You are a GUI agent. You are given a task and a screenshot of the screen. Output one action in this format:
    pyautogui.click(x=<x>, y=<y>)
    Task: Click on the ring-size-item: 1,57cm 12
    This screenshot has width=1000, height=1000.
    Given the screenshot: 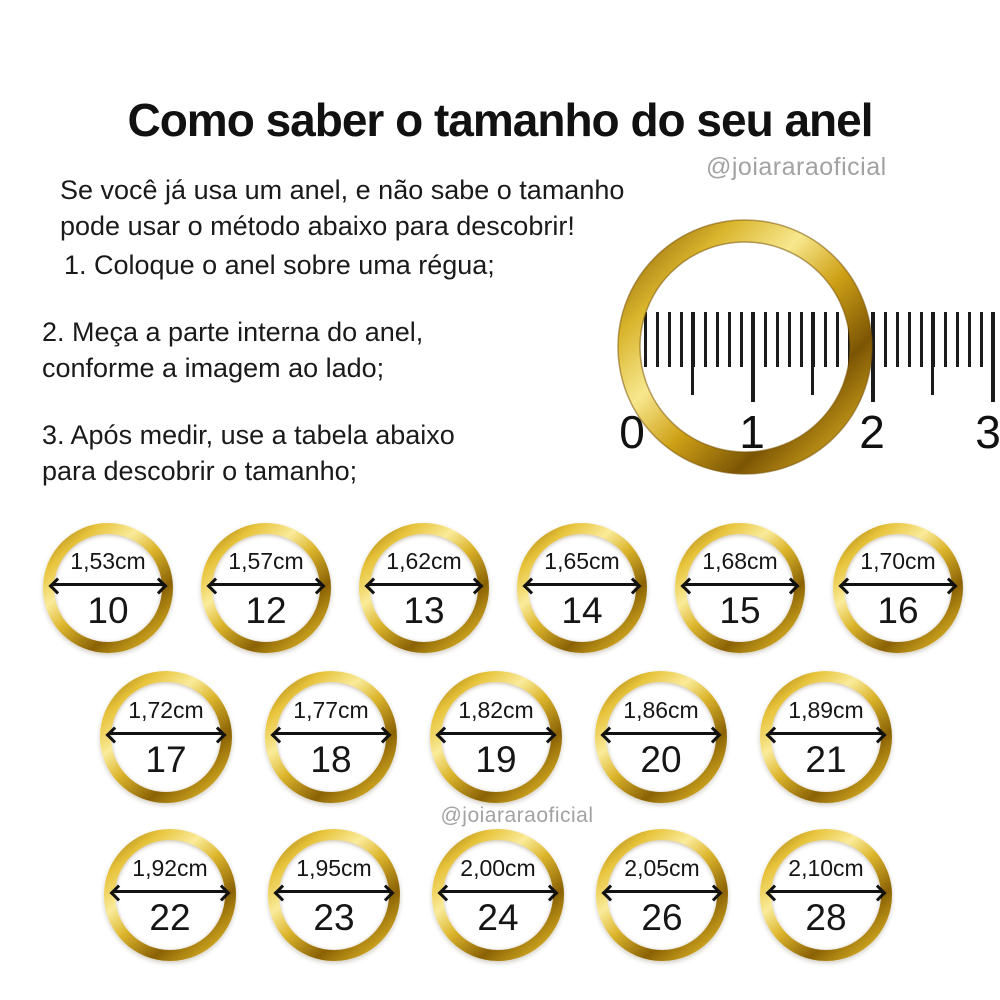 What is the action you would take?
    pyautogui.click(x=266, y=588)
    